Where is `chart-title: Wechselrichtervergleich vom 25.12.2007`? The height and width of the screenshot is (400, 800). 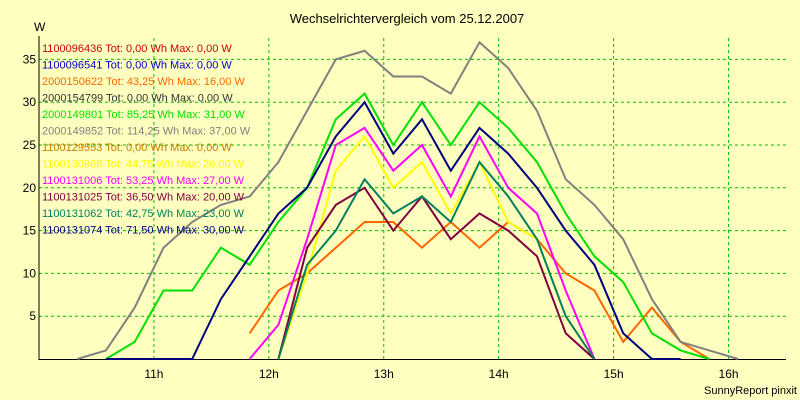 chart-title: Wechselrichtervergleich vom 25.12.2007 is located at coordinates (407, 18).